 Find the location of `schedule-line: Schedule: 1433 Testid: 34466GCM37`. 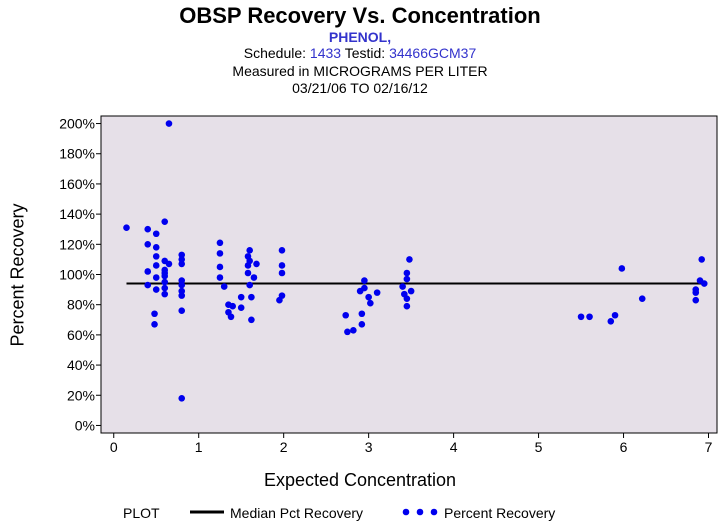

schedule-line: Schedule: 1433 Testid: 34466GCM37 is located at coordinates (360, 53).